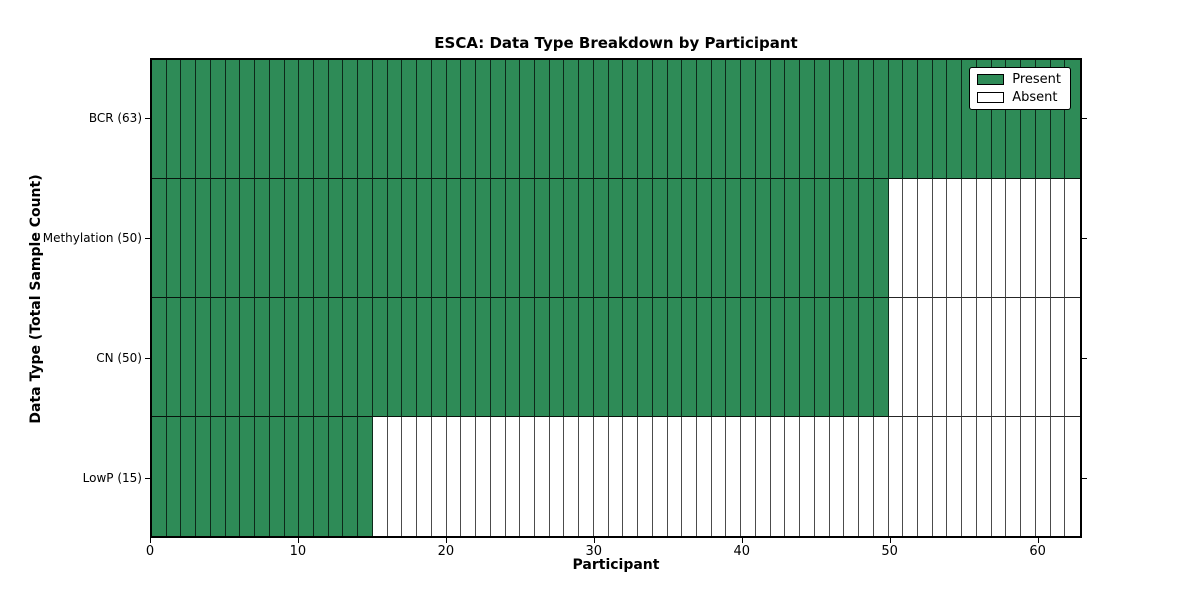 The width and height of the screenshot is (1200, 600). What do you see at coordinates (1036, 79) in the screenshot?
I see `legend-label: Present` at bounding box center [1036, 79].